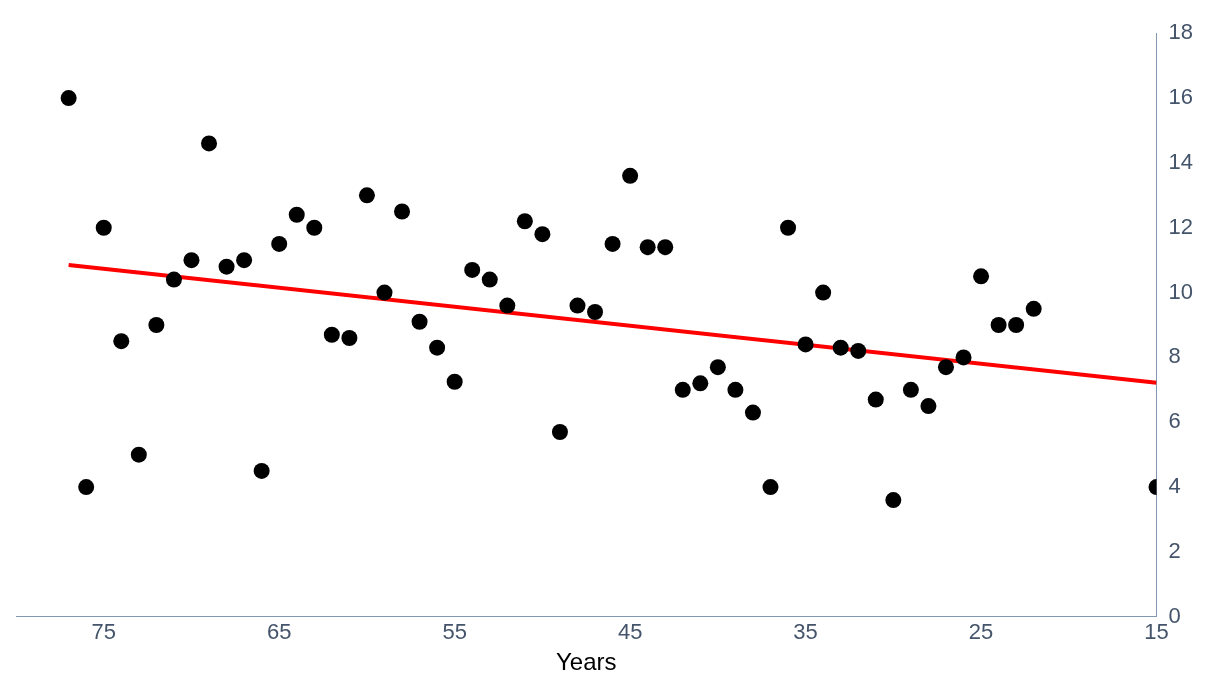  What do you see at coordinates (981, 632) in the screenshot?
I see `x-tick-label: 25` at bounding box center [981, 632].